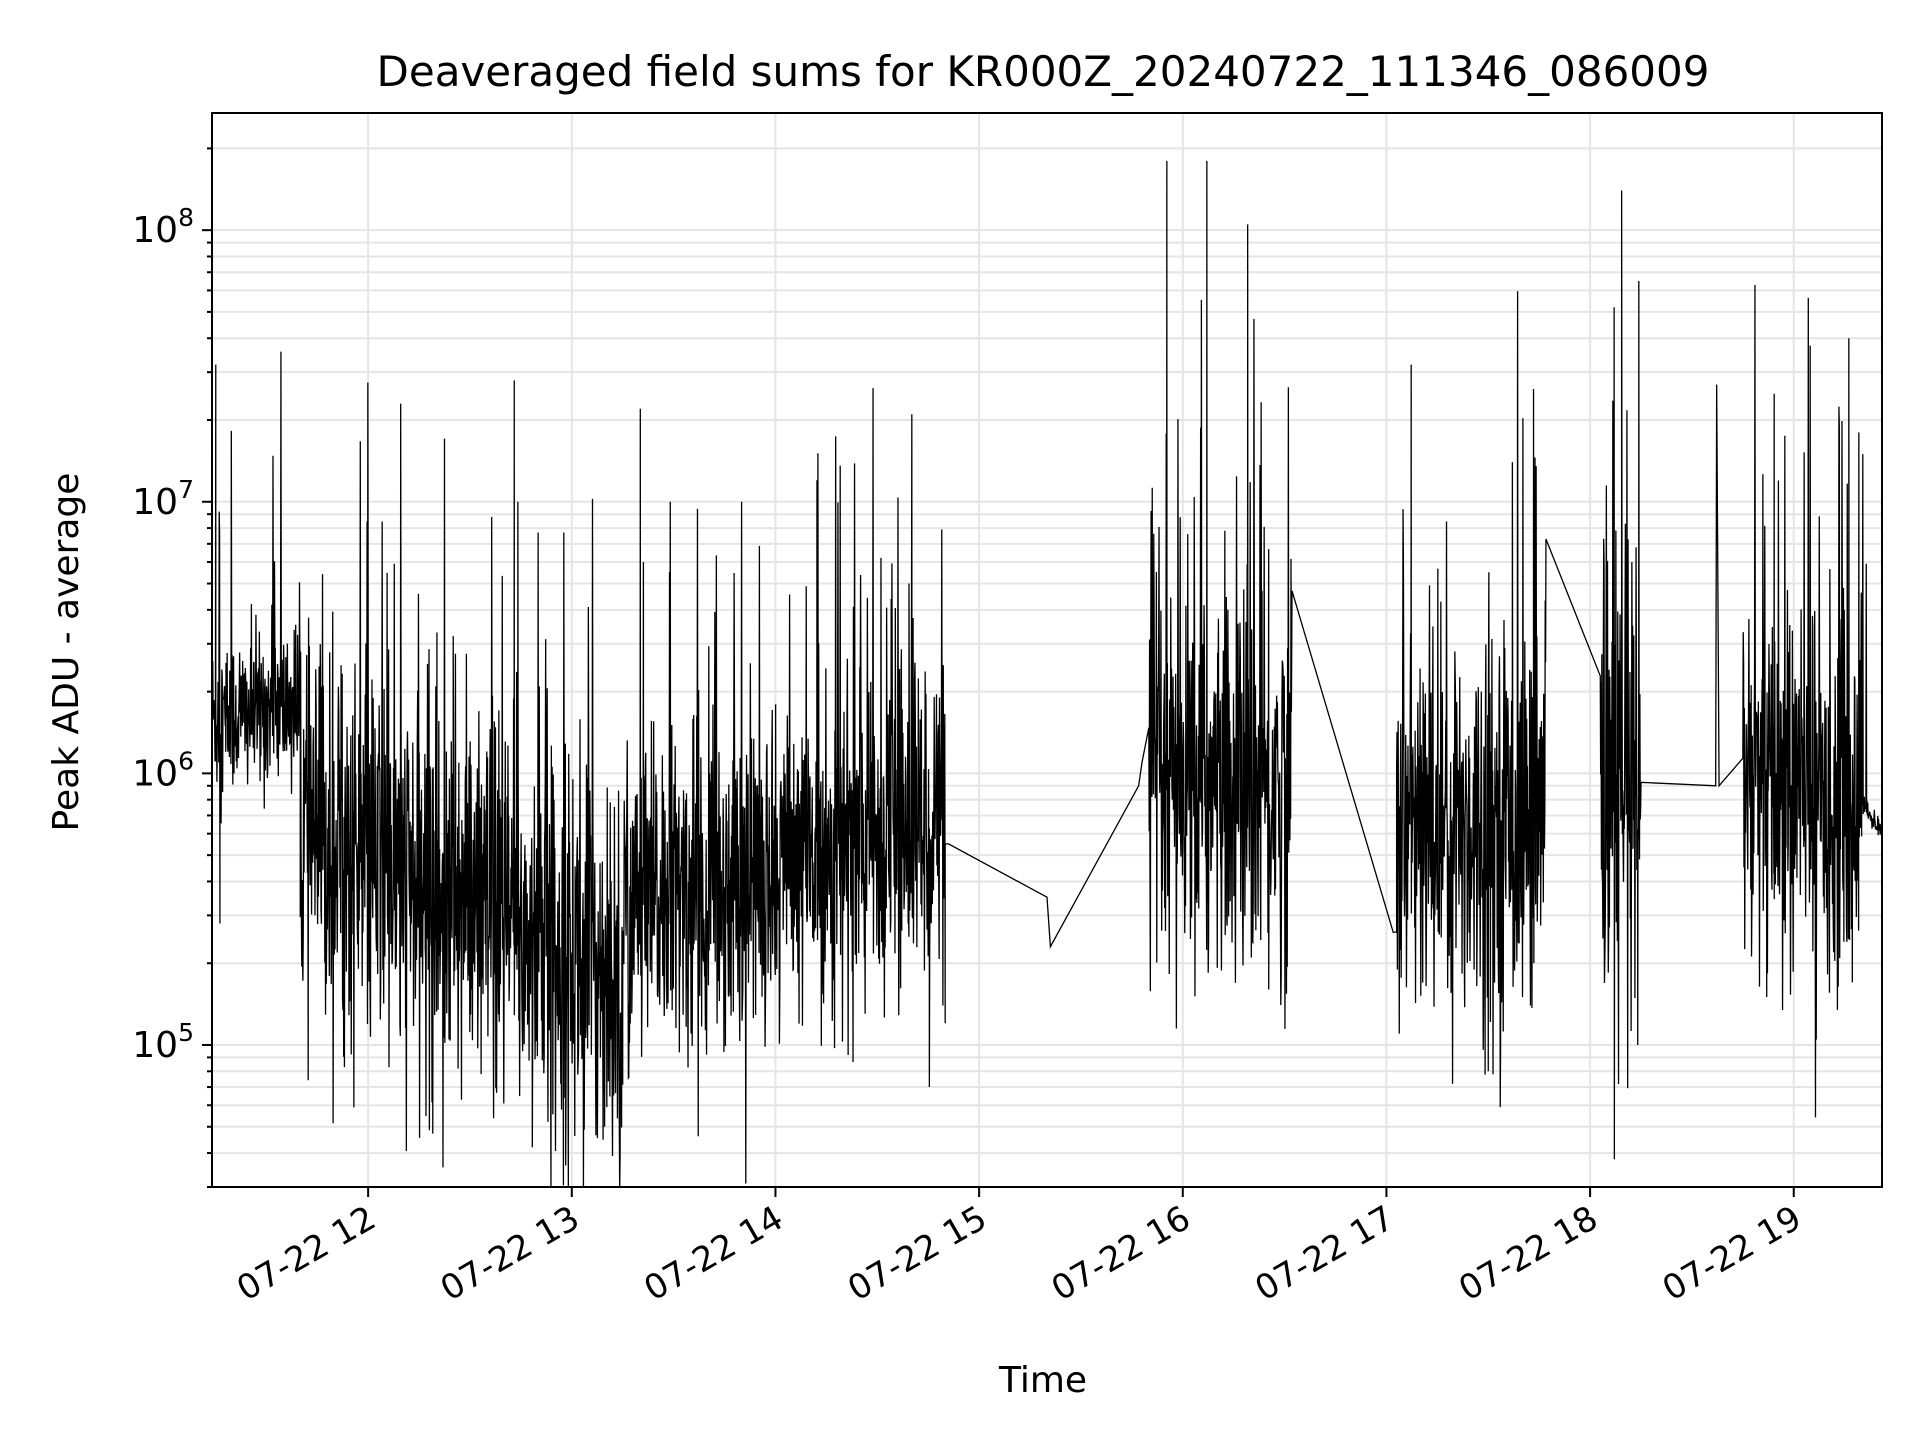  What do you see at coordinates (172, 667) in the screenshot?
I see `y-axis-ticks: 10⁵ 10⁶ 10⁷ 10⁸` at bounding box center [172, 667].